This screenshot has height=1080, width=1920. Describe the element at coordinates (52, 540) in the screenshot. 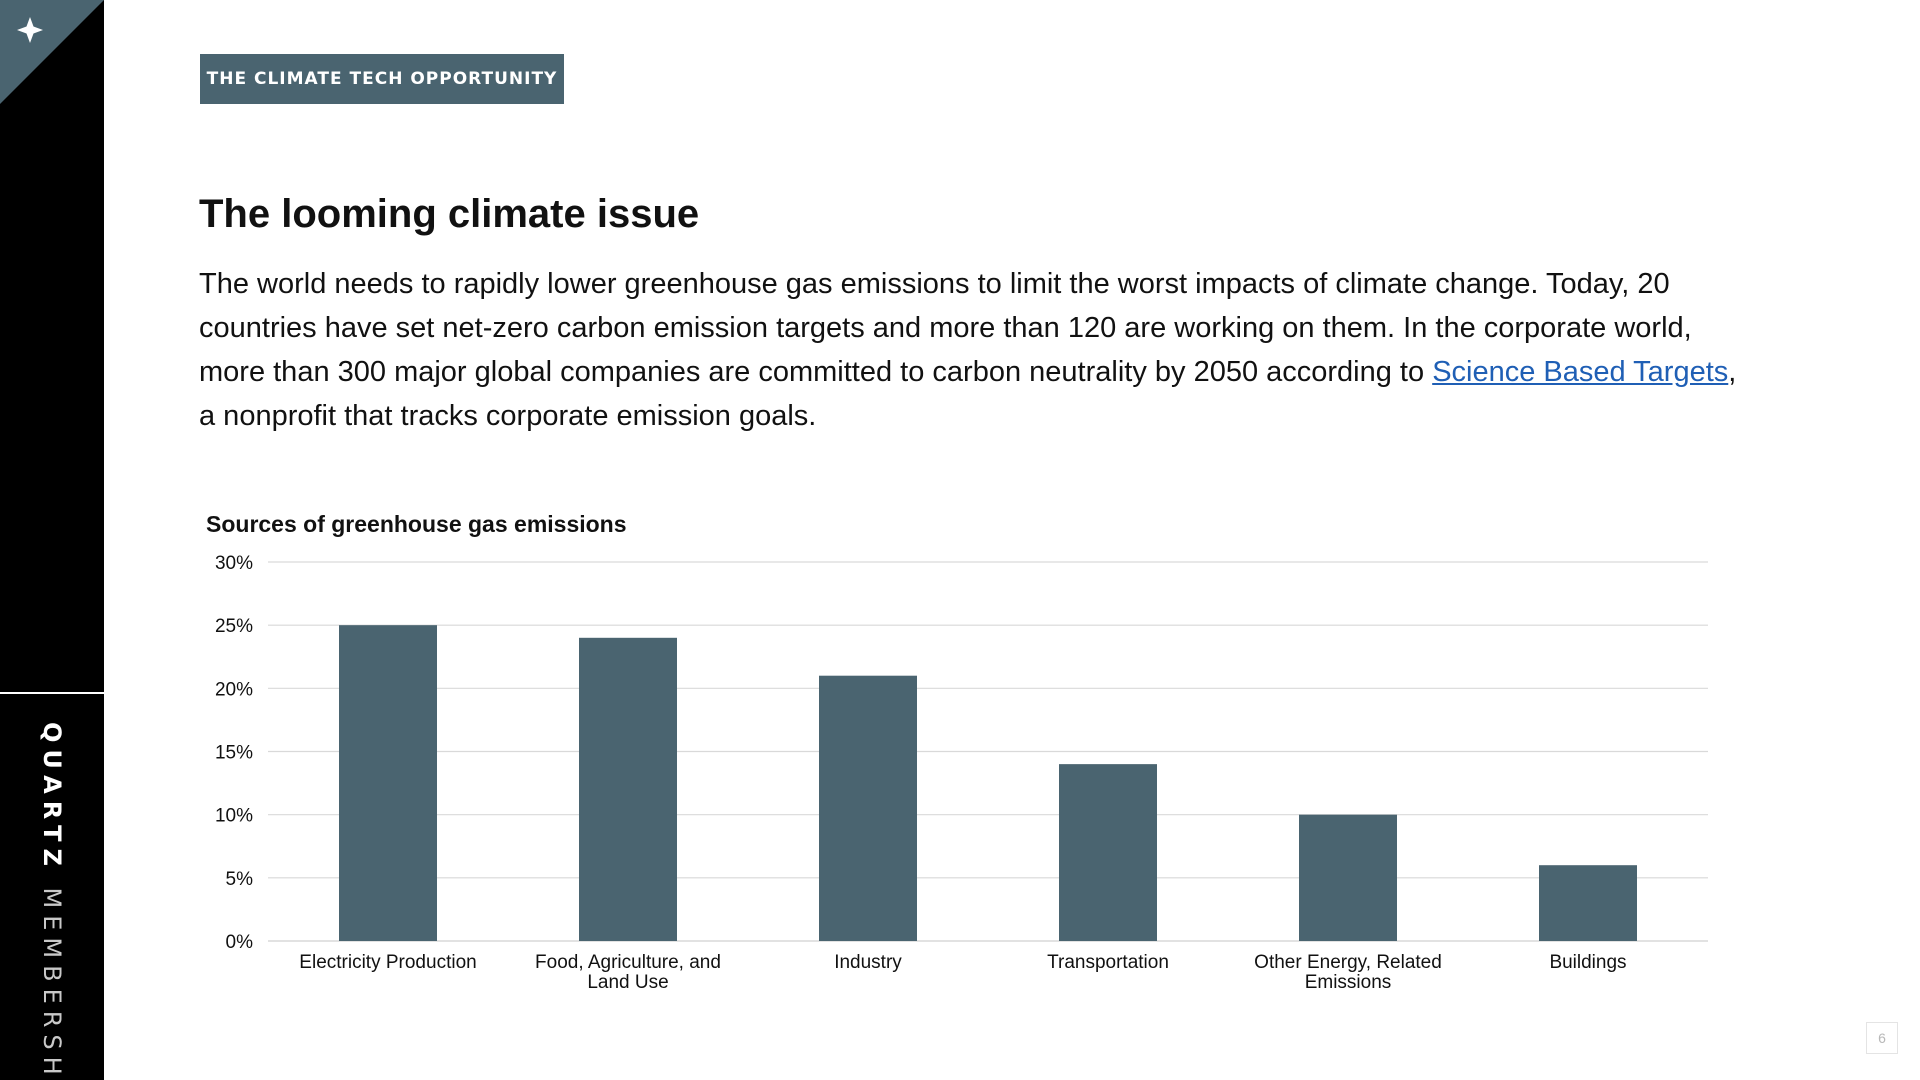

I see `sidebar: QUARTZ MEMBERSHIP` at that location.